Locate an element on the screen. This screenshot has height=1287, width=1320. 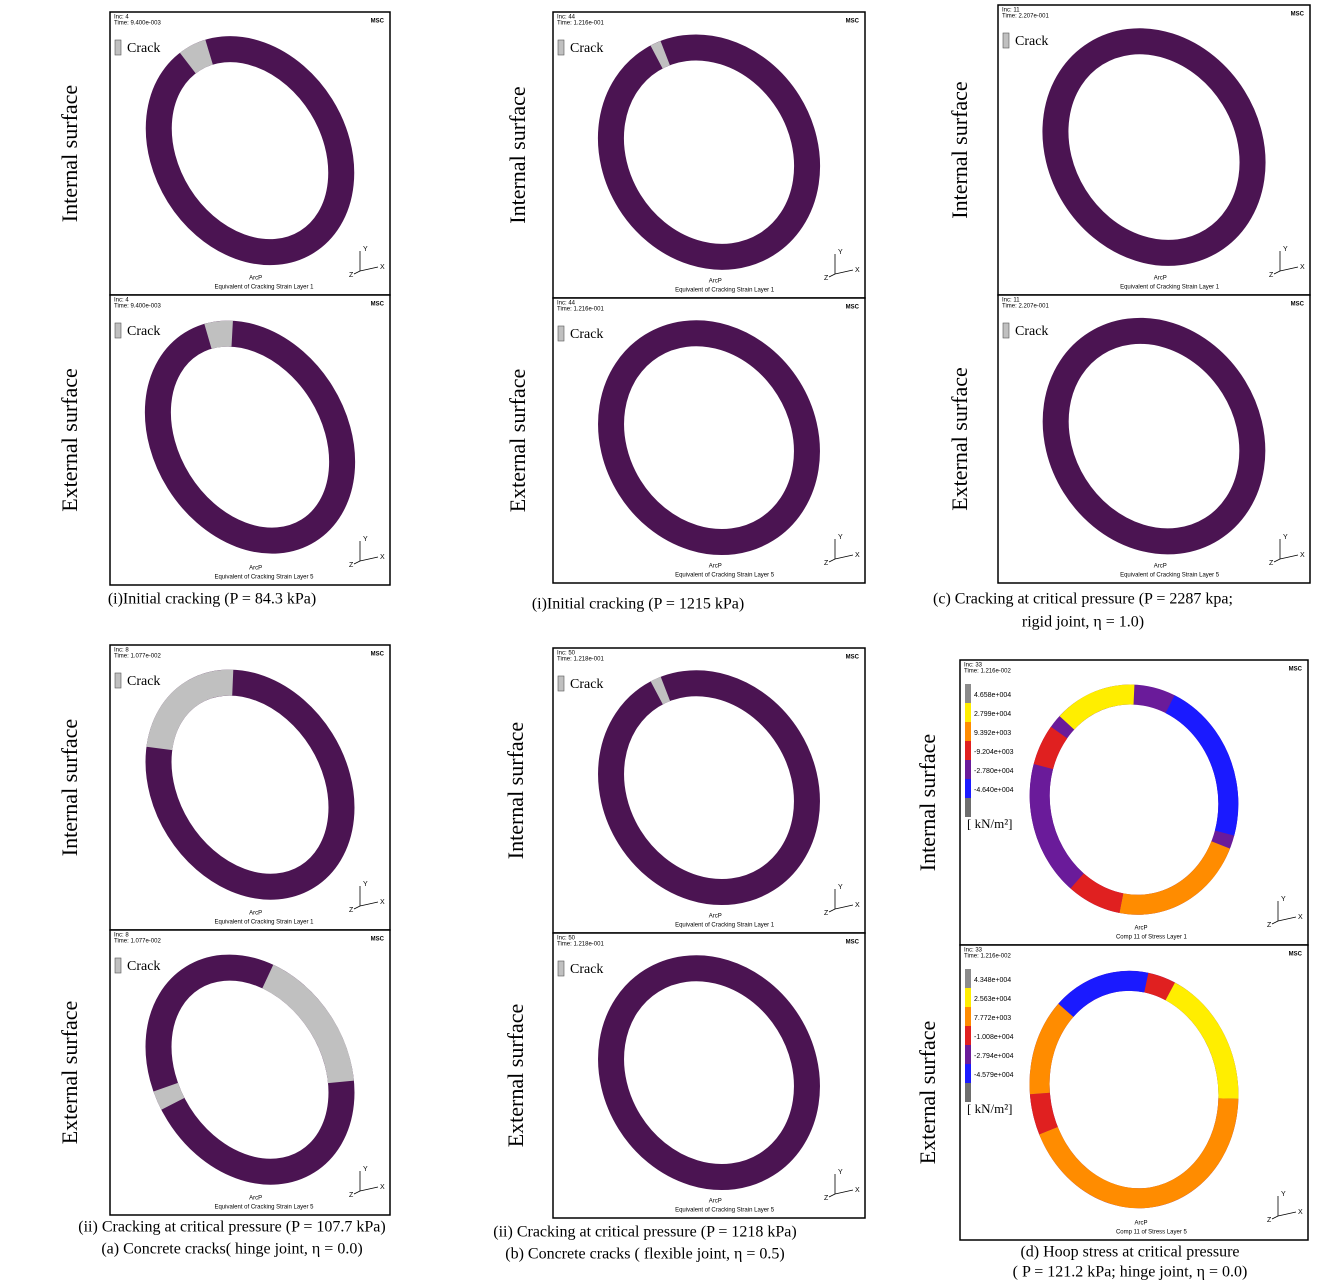
result-label: Comp 11 of Stress Layer 1 is located at coordinates (1152, 938).